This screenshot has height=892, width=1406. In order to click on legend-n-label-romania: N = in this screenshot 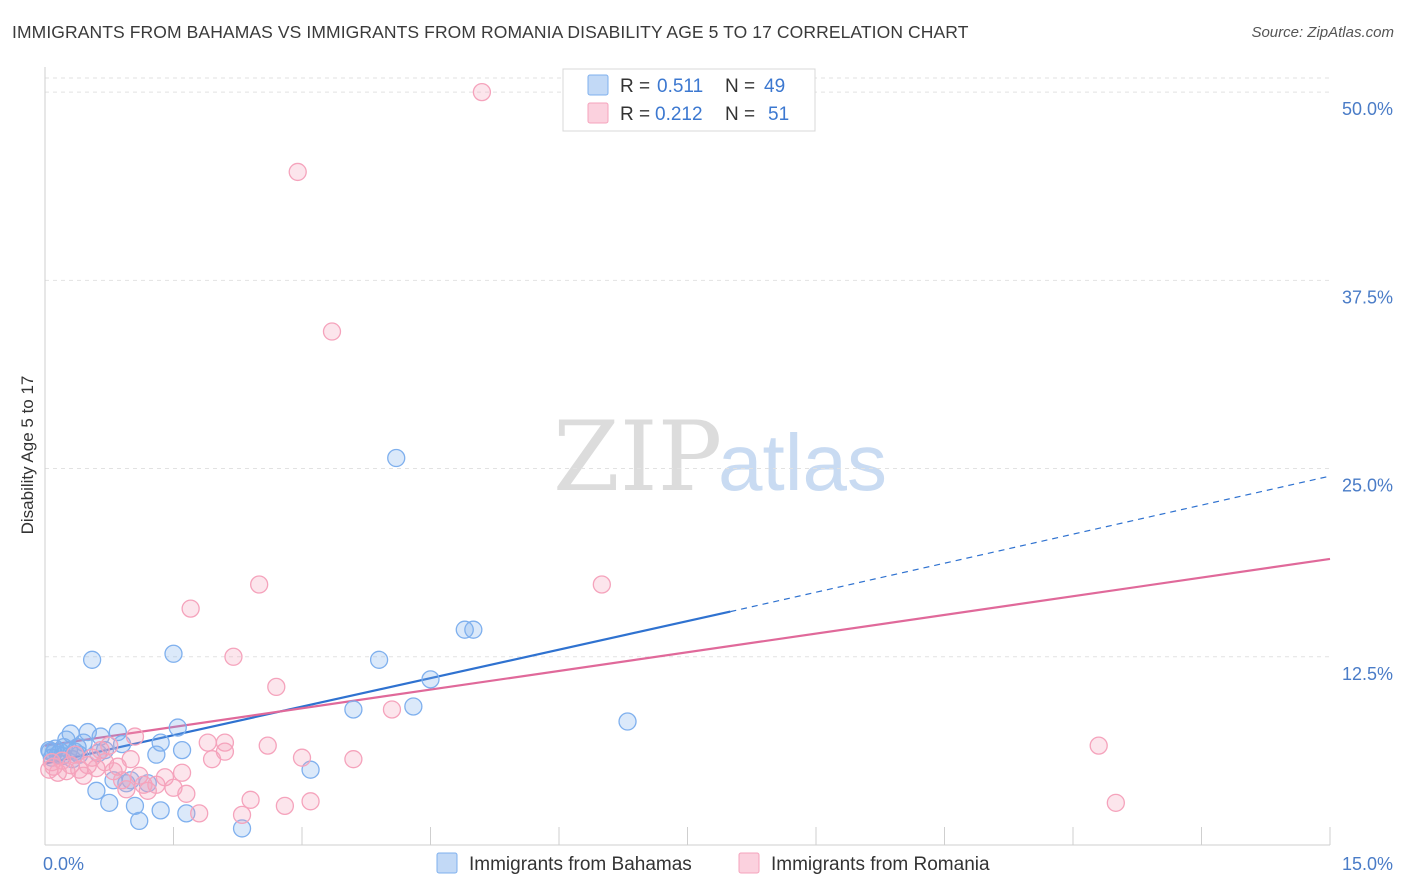, I will do `click(740, 114)`.